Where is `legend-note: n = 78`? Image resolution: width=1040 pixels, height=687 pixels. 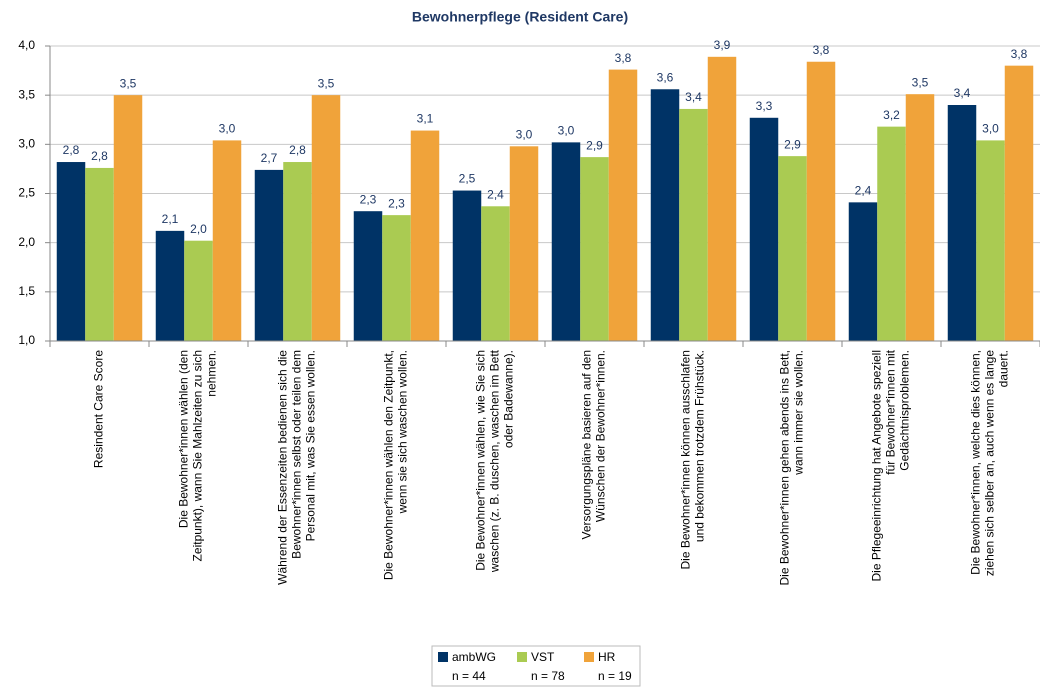 legend-note: n = 78 is located at coordinates (548, 676).